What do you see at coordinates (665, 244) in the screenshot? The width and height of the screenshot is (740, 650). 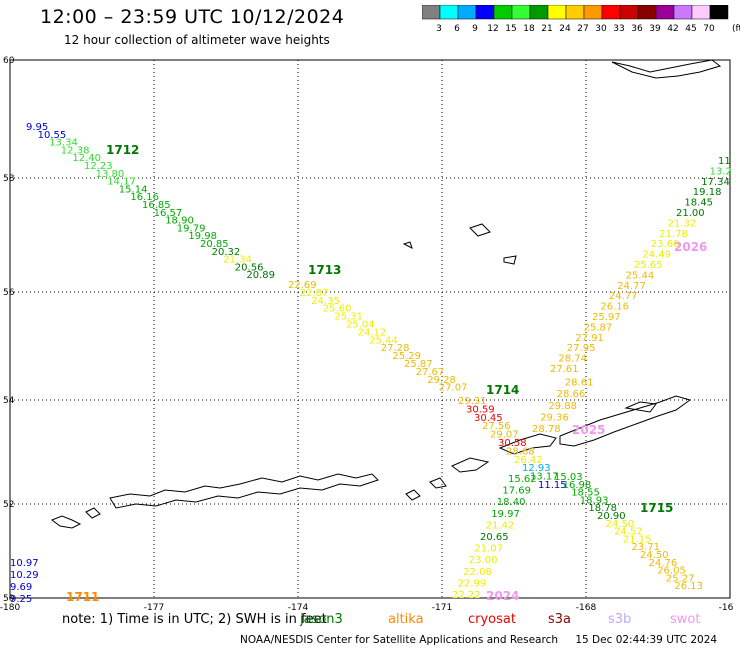 I see `wave-height-value: 23.60` at bounding box center [665, 244].